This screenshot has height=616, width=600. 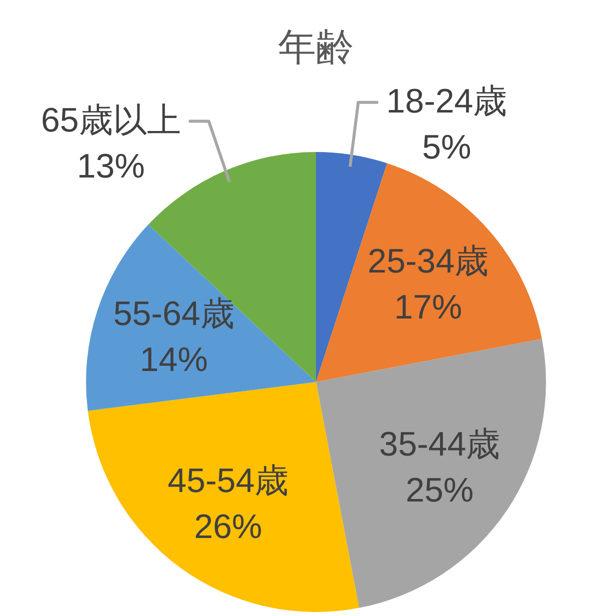 What do you see at coordinates (316, 48) in the screenshot?
I see `title: 年齢` at bounding box center [316, 48].